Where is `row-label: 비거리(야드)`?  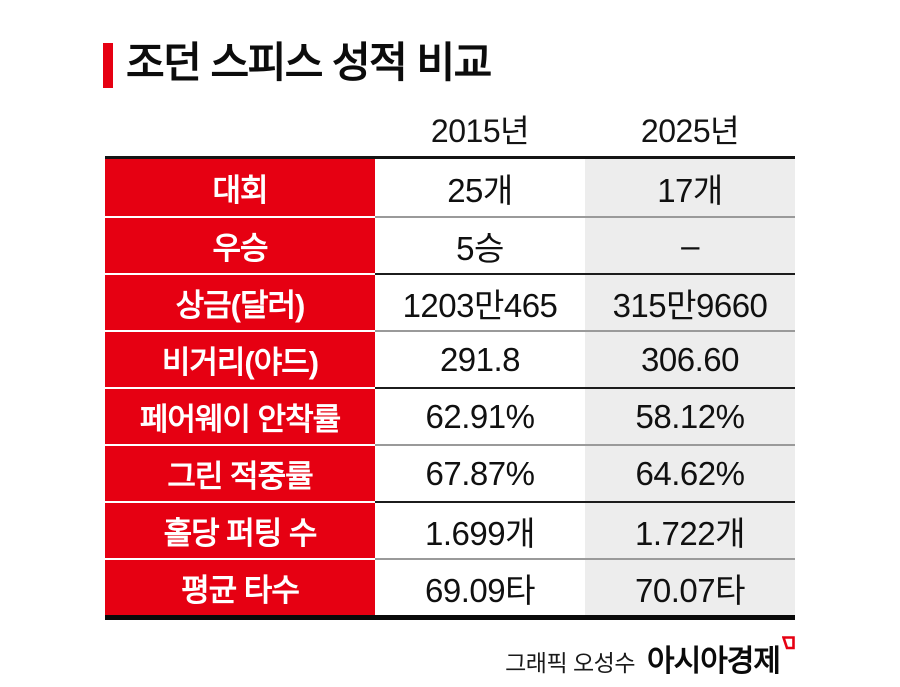
row-label: 비거리(야드) is located at coordinates (240, 358).